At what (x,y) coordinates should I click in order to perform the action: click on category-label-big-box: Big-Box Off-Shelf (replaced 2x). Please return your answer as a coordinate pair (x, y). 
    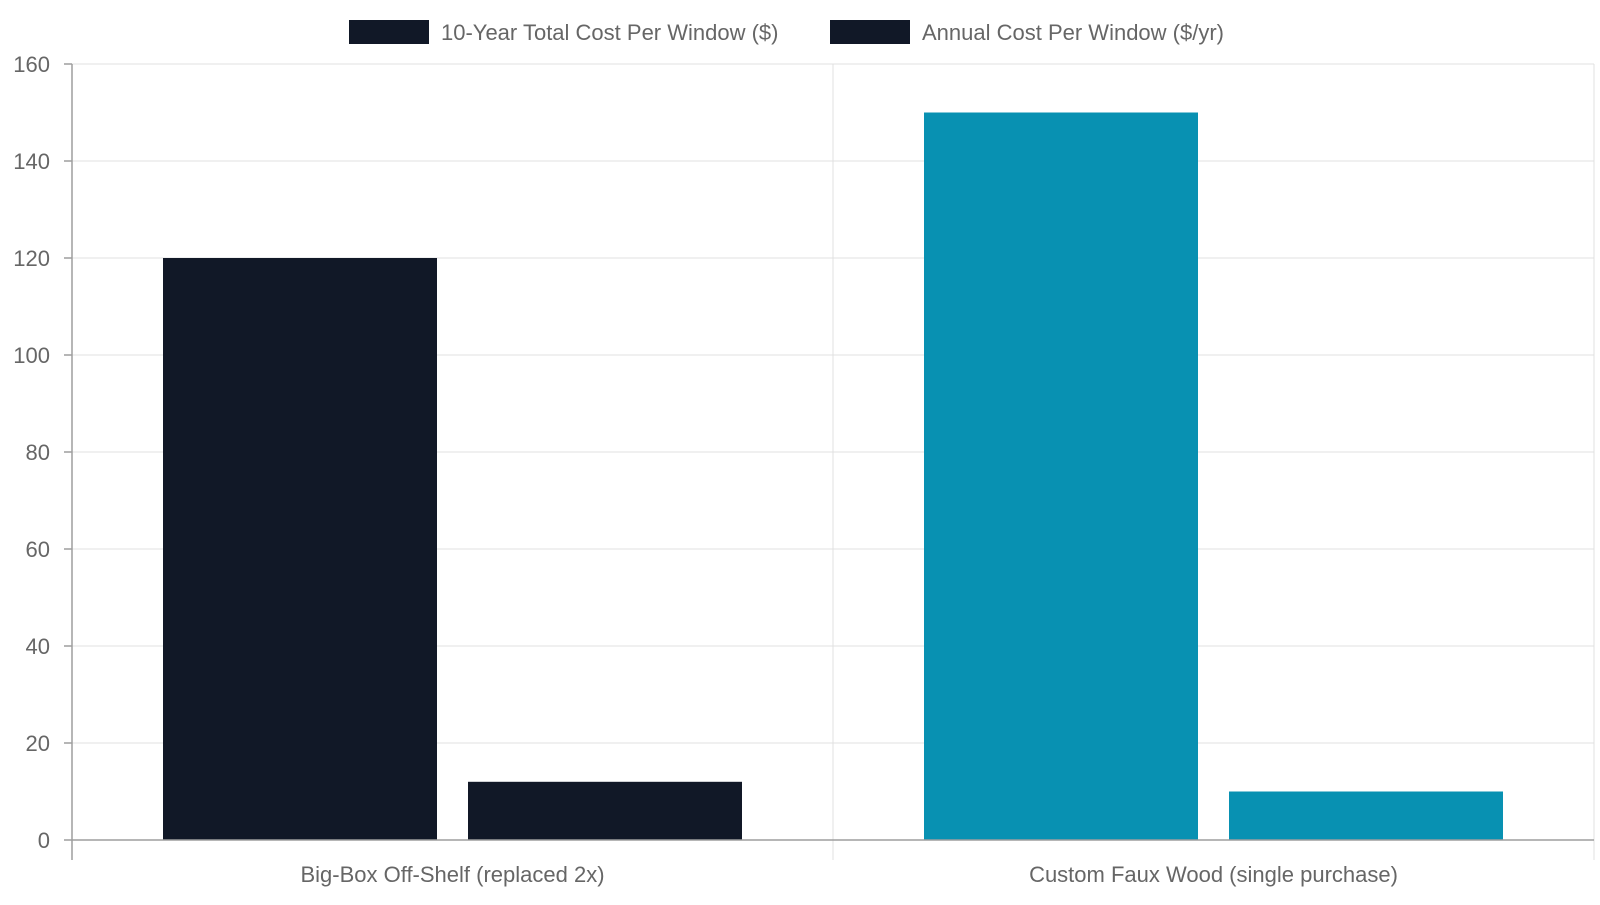
    Looking at the image, I should click on (452, 874).